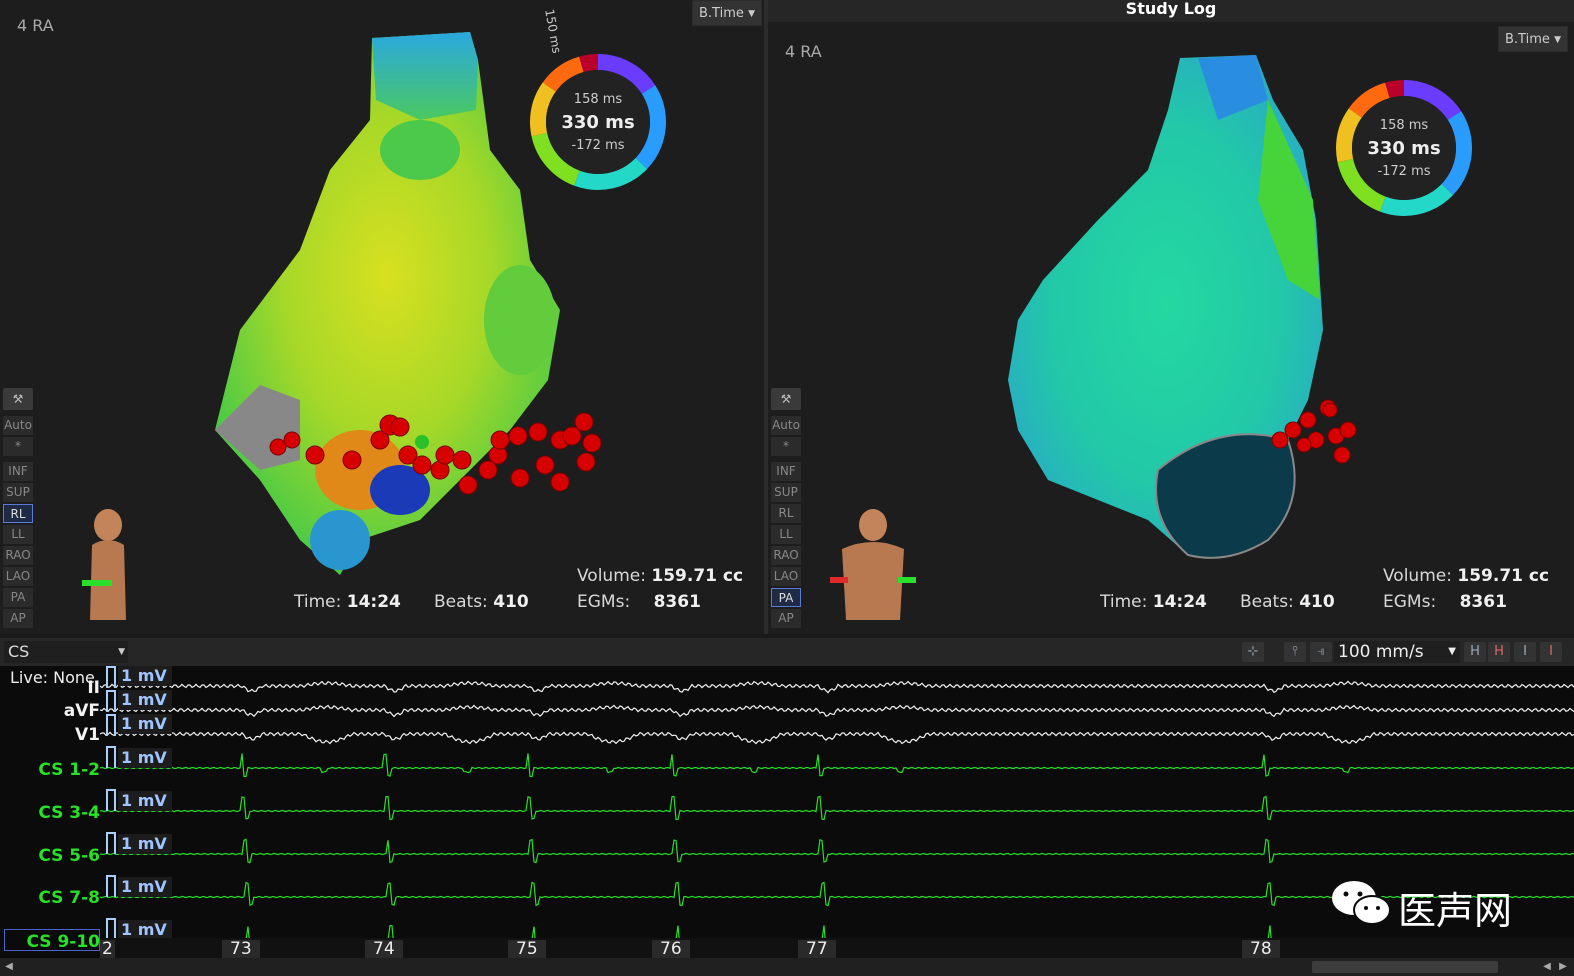 This screenshot has width=1574, height=976. Describe the element at coordinates (1179, 602) in the screenshot. I see `time-value: 14:24` at that location.